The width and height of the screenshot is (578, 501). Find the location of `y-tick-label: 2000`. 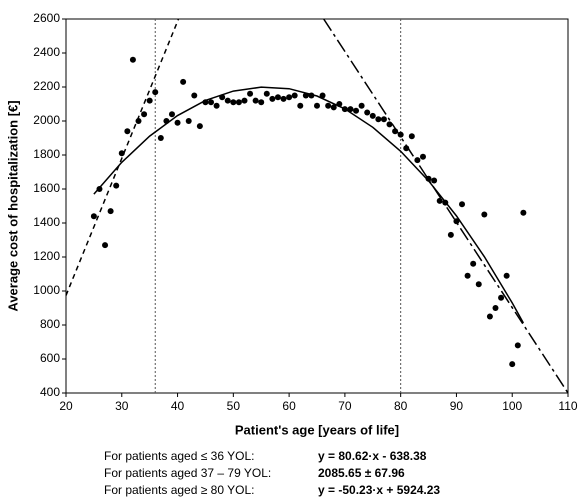

y-tick-label: 2000 is located at coordinates (46, 120).